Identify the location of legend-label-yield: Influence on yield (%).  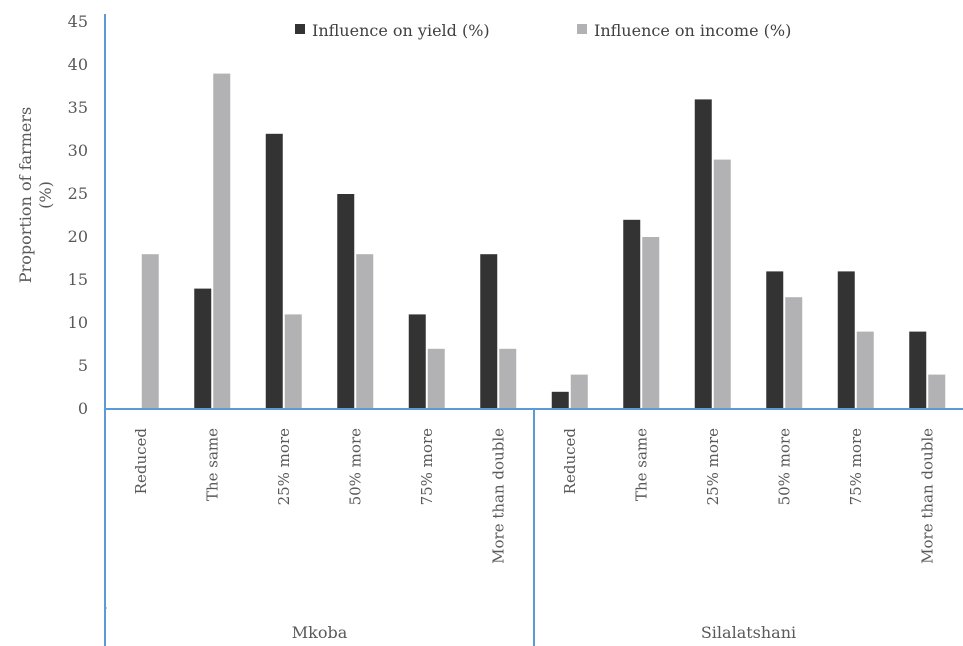
(401, 30).